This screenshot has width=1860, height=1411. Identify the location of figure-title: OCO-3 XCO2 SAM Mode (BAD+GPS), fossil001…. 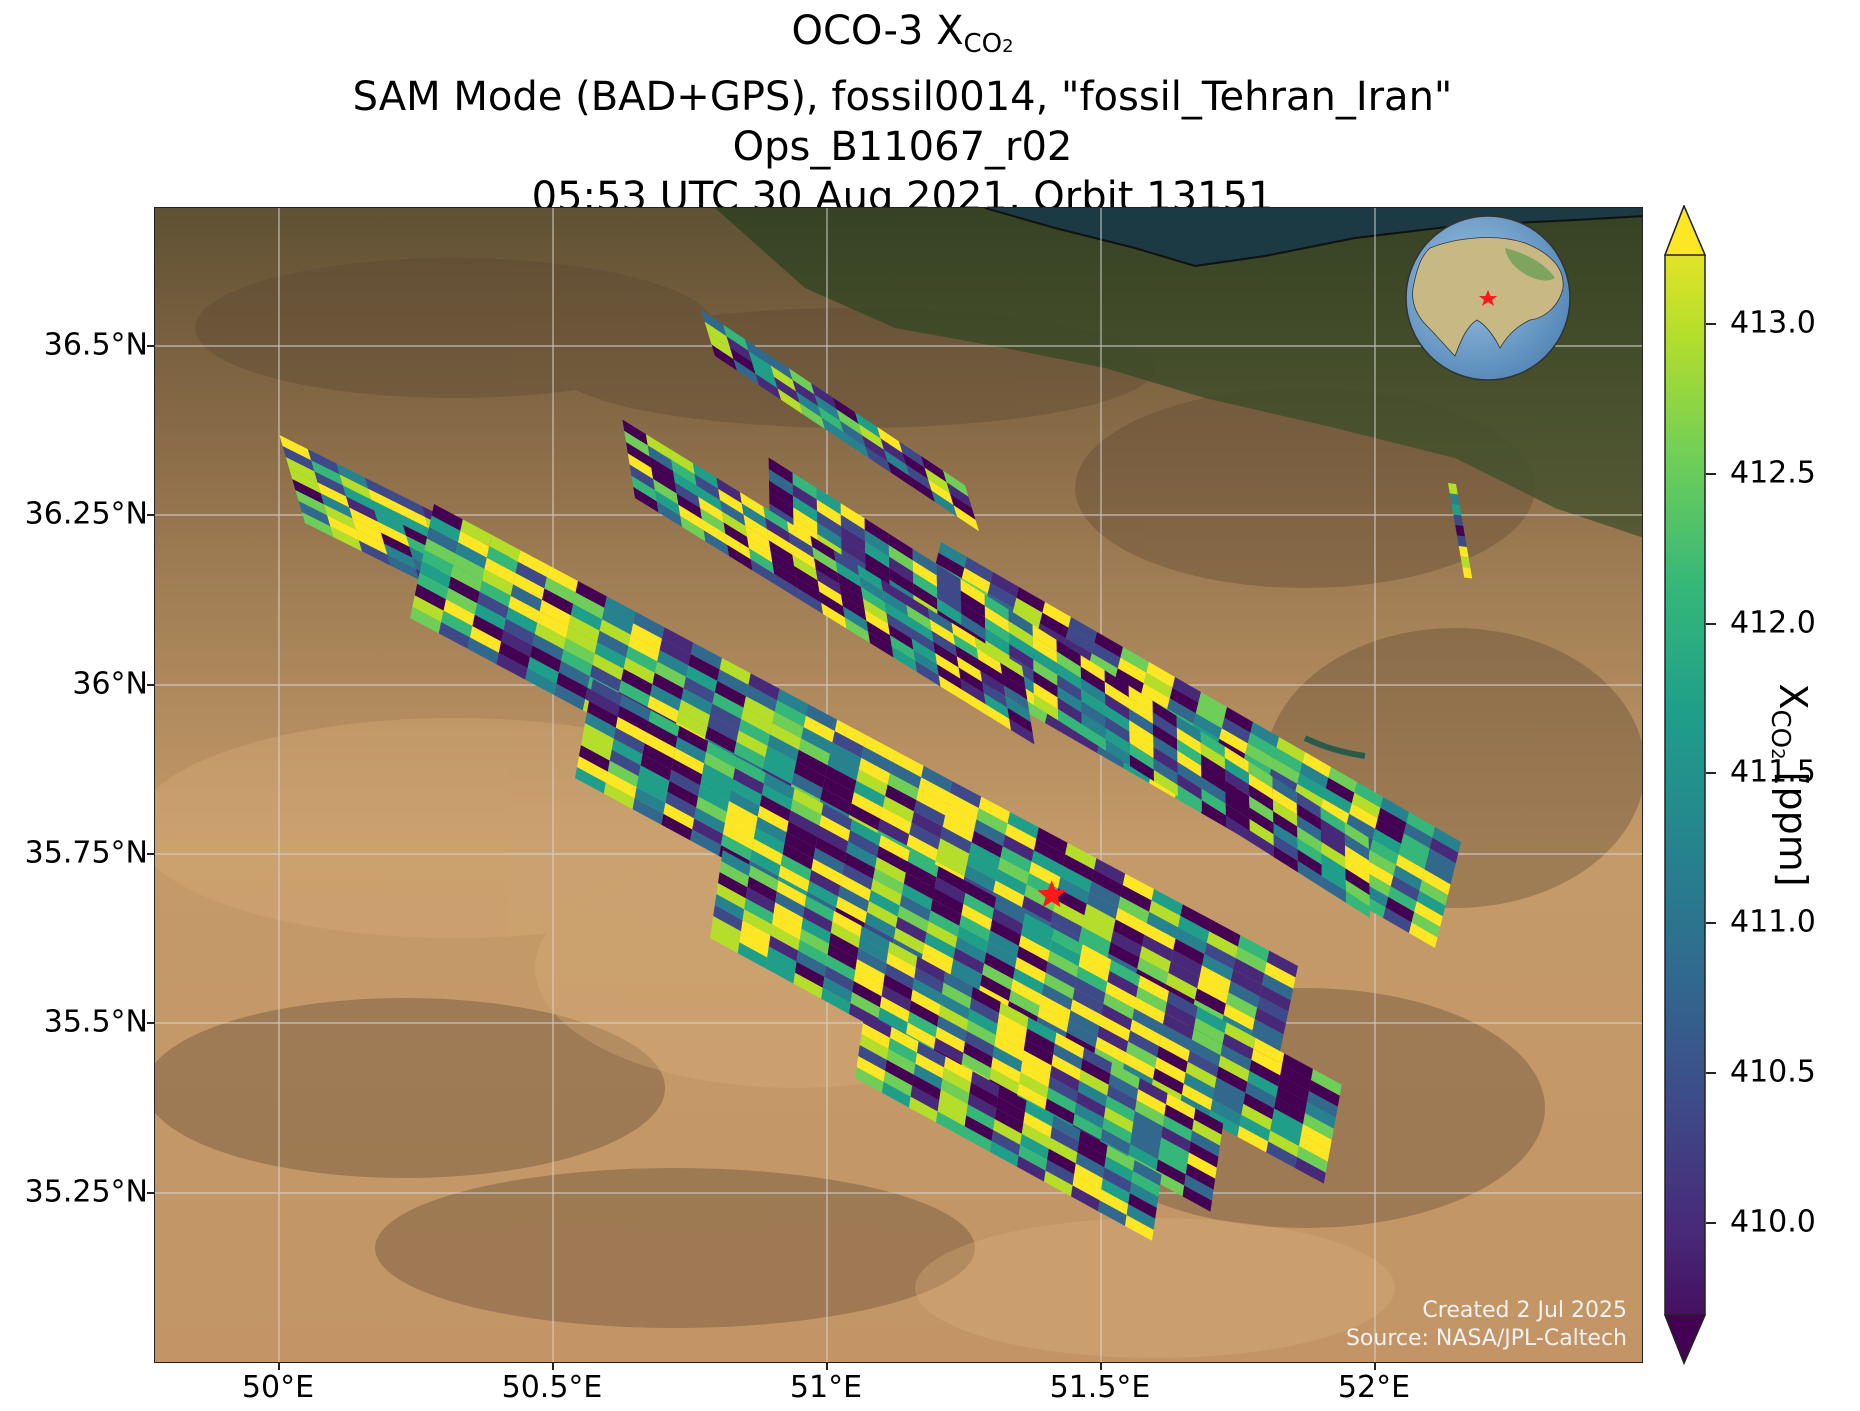
(902, 114).